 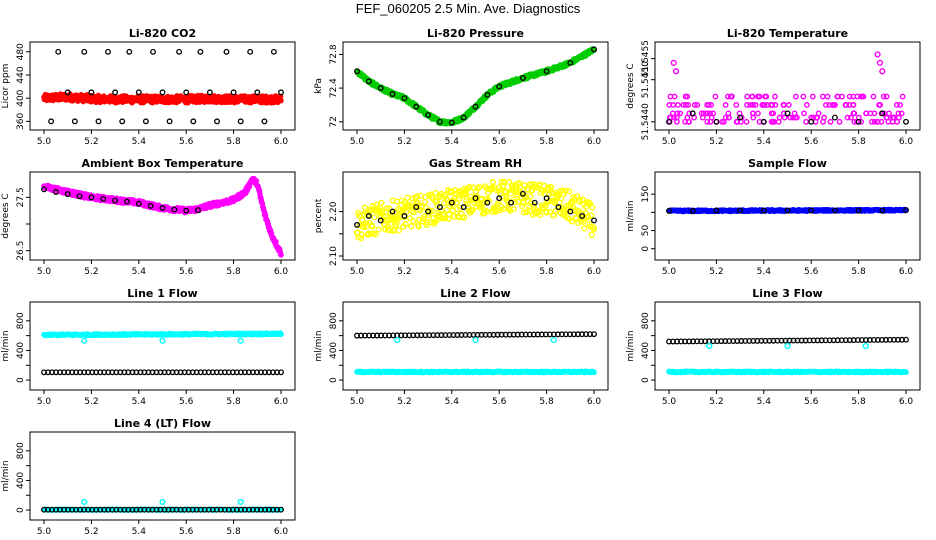 I want to click on y-tick-label: 150, so click(x=646, y=193).